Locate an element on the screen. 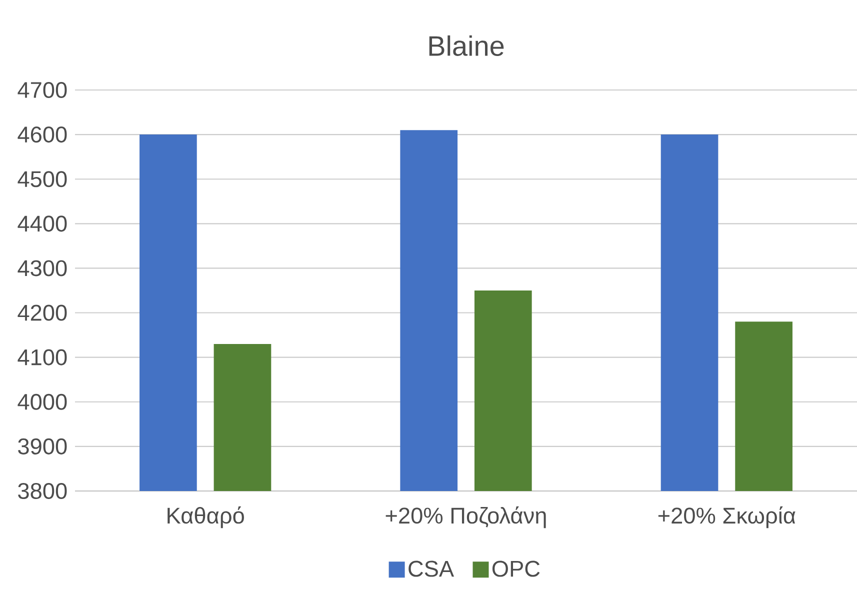 The height and width of the screenshot is (606, 857). y-tick-label: 4000 is located at coordinates (42, 402).